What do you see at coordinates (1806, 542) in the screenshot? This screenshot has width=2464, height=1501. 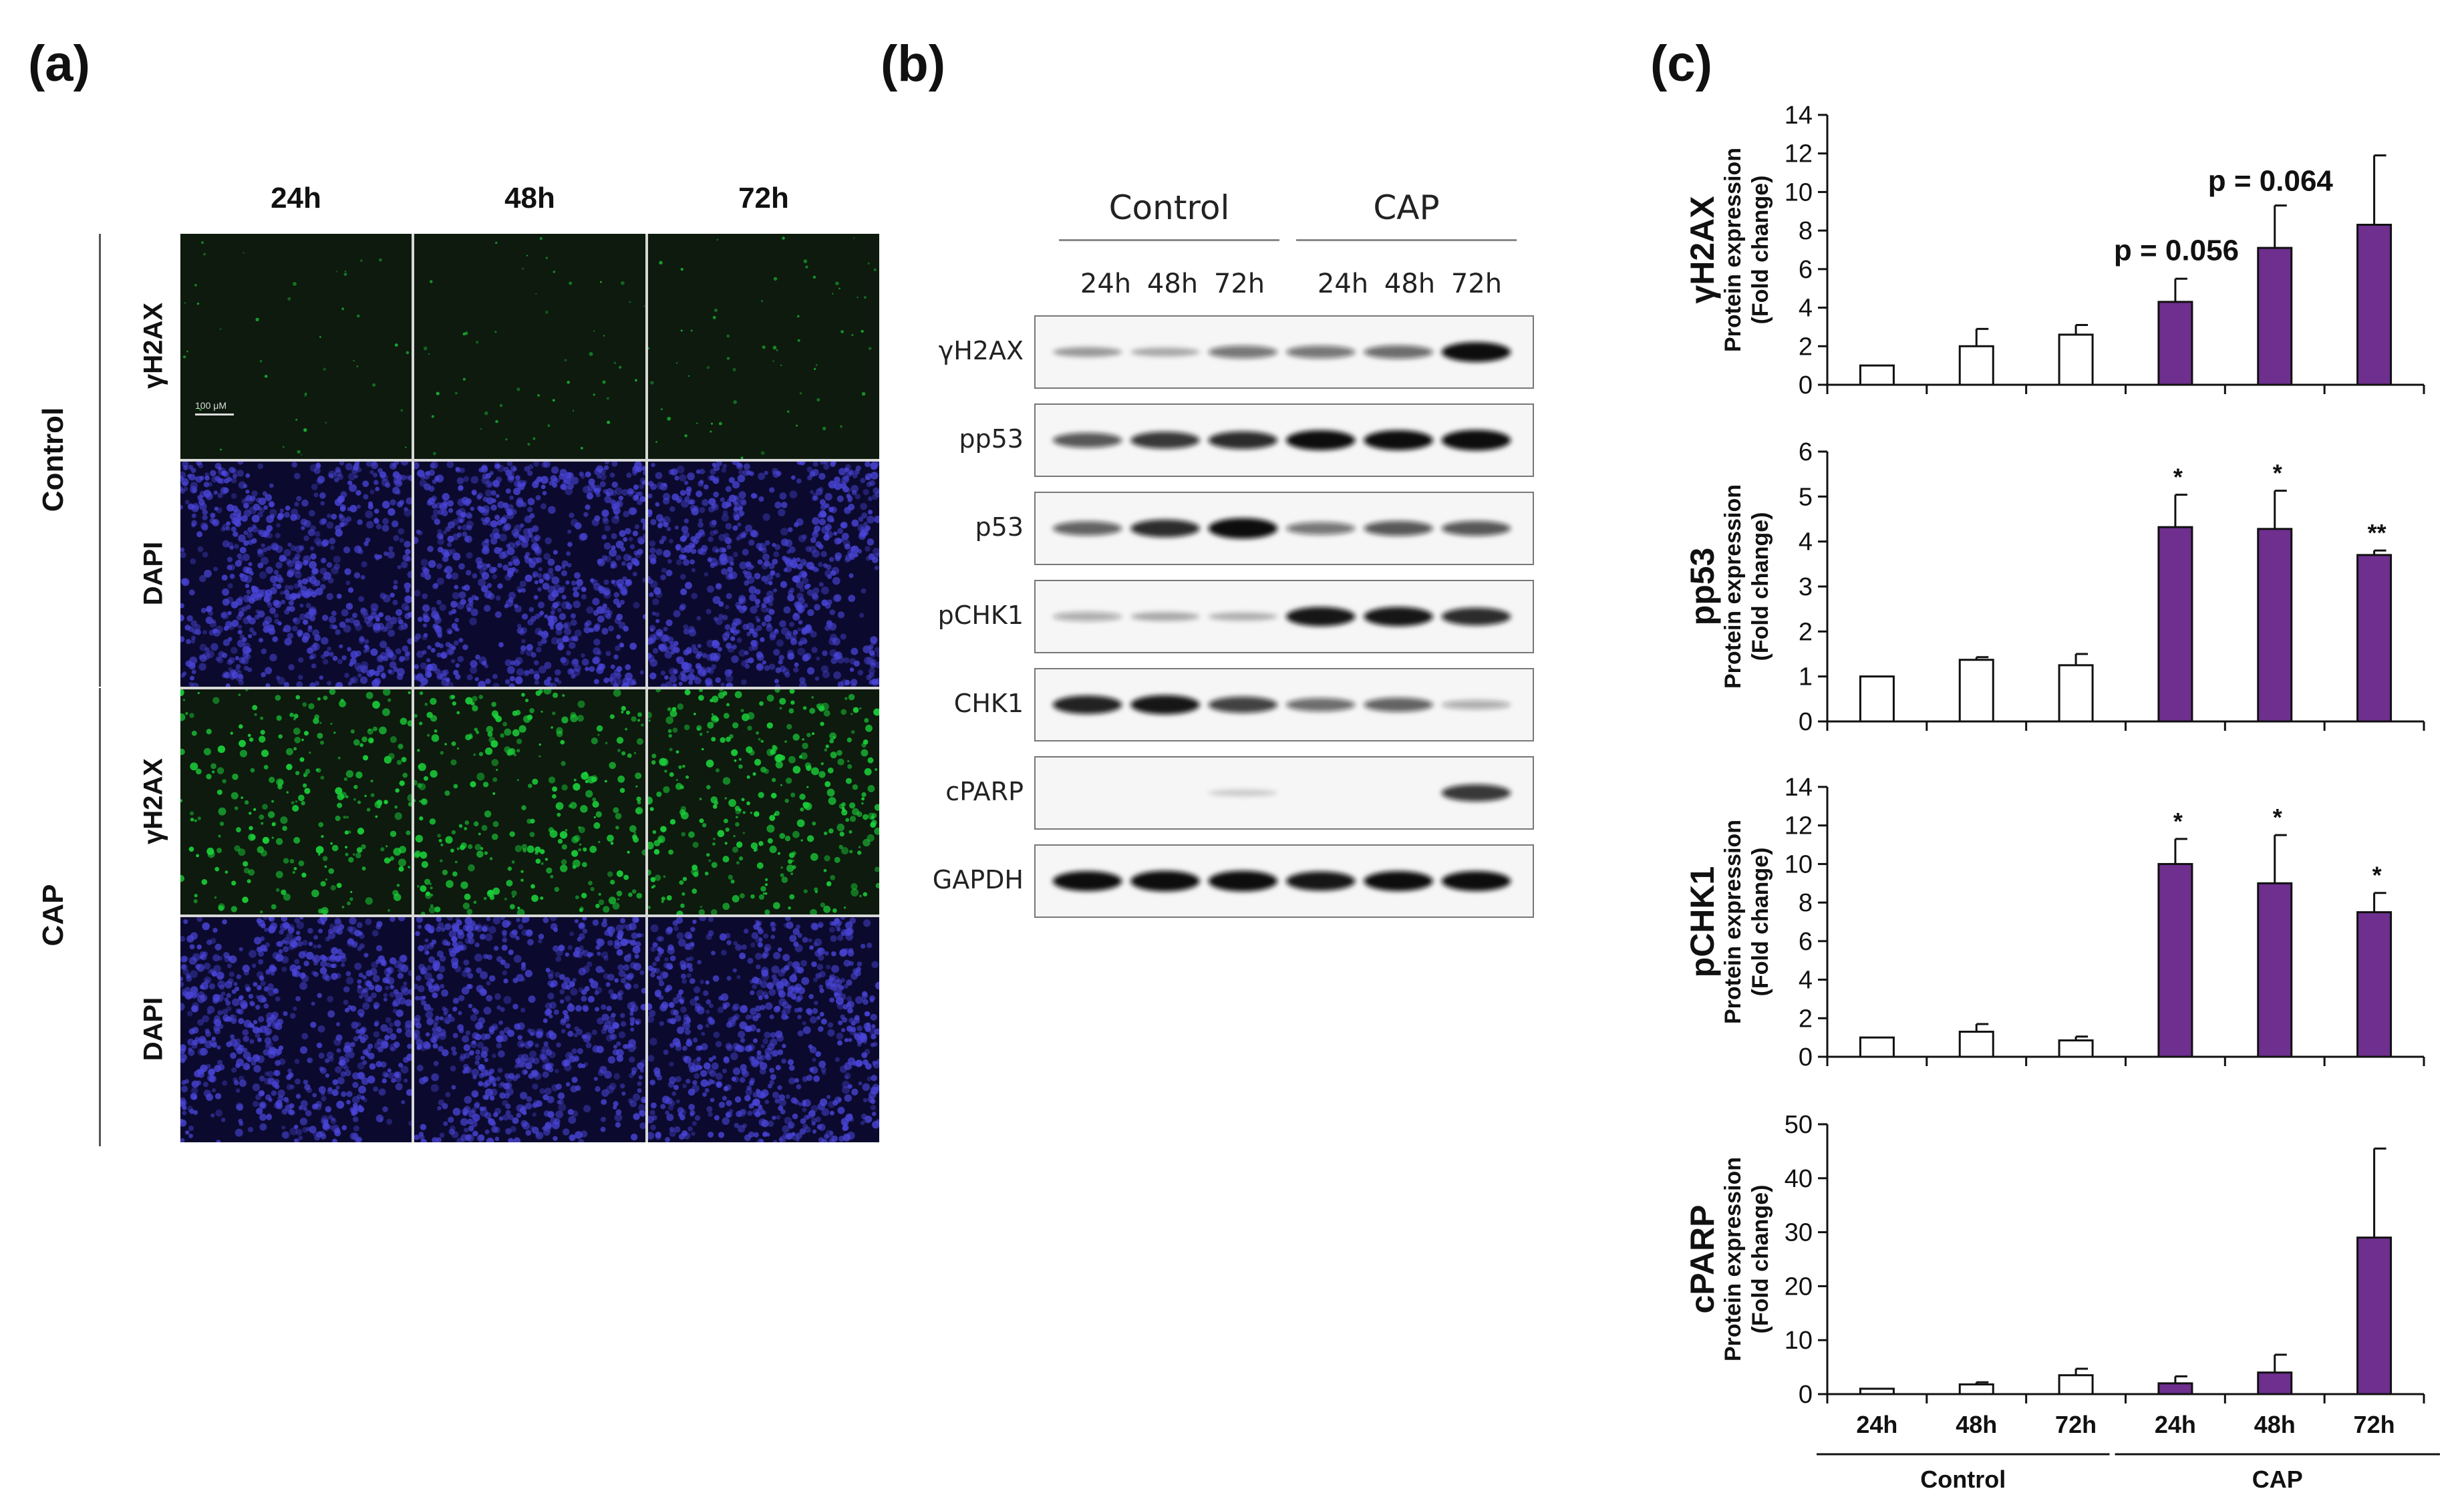 I see `y-tick-label: 4` at bounding box center [1806, 542].